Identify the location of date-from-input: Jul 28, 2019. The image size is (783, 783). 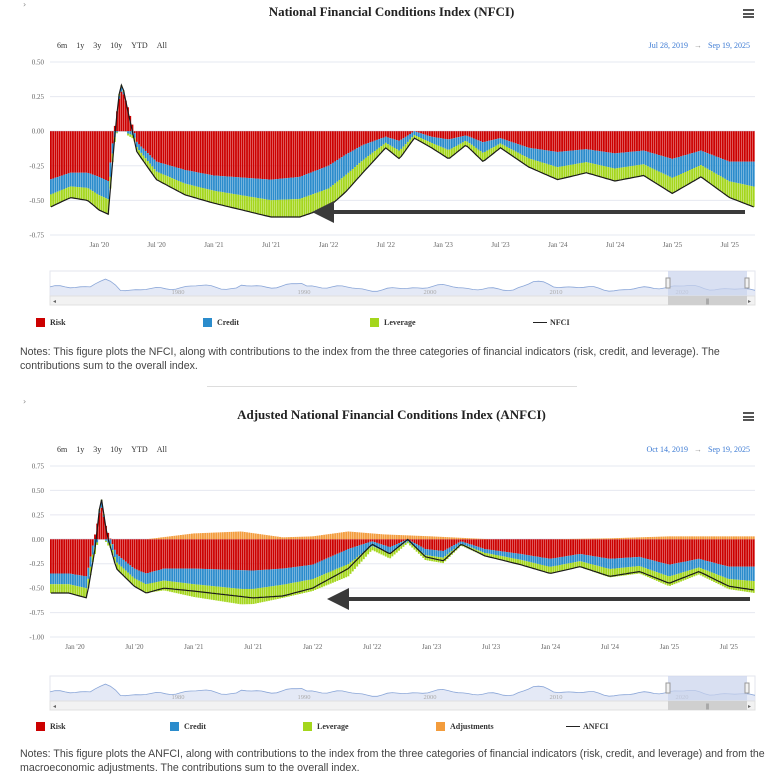
(668, 45).